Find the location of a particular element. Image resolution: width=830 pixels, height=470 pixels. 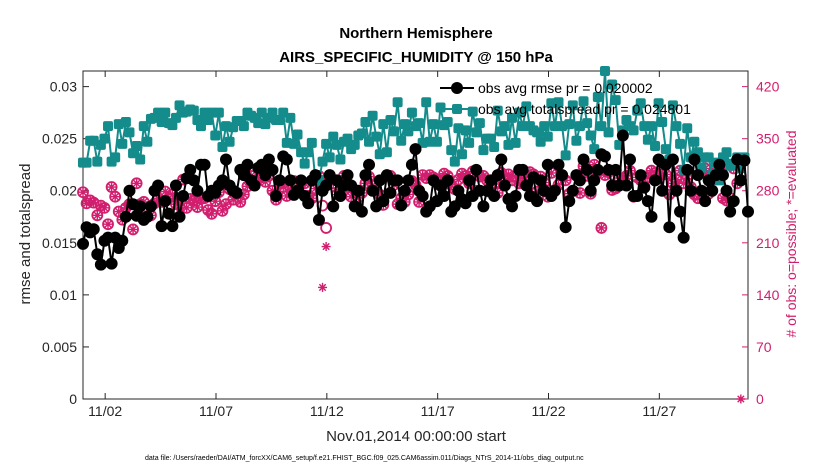

y2-tick-label: 350 is located at coordinates (768, 139).